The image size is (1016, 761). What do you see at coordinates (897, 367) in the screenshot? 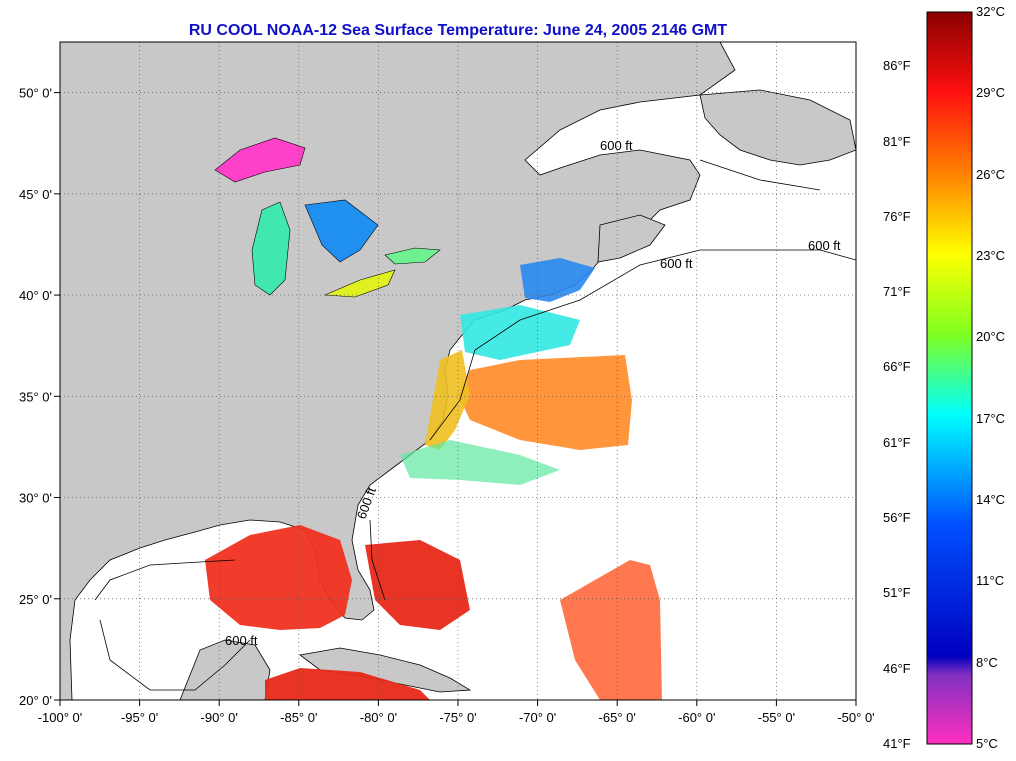
I see `colorbar-fahrenheit-label: 66°F` at bounding box center [897, 367].